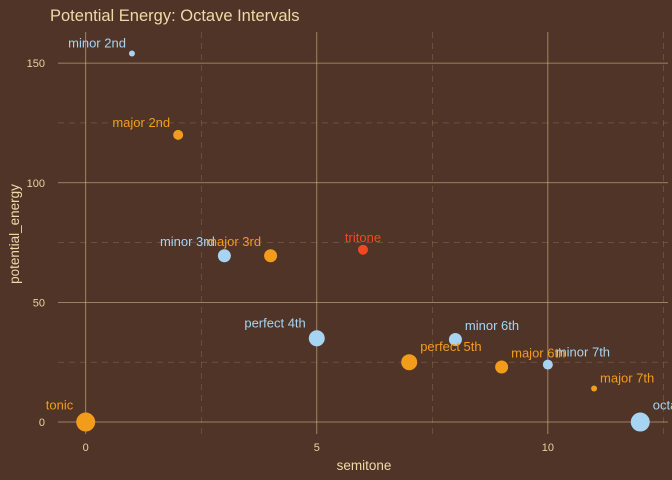  I want to click on x-tick-label: 5, so click(317, 448).